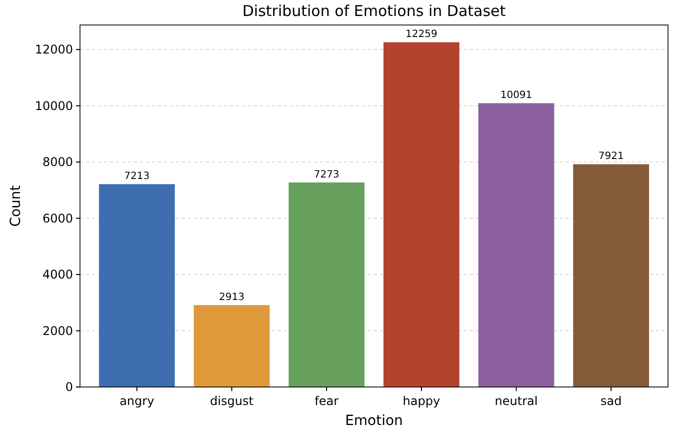  What do you see at coordinates (137, 401) in the screenshot?
I see `x-tick-label: angry` at bounding box center [137, 401].